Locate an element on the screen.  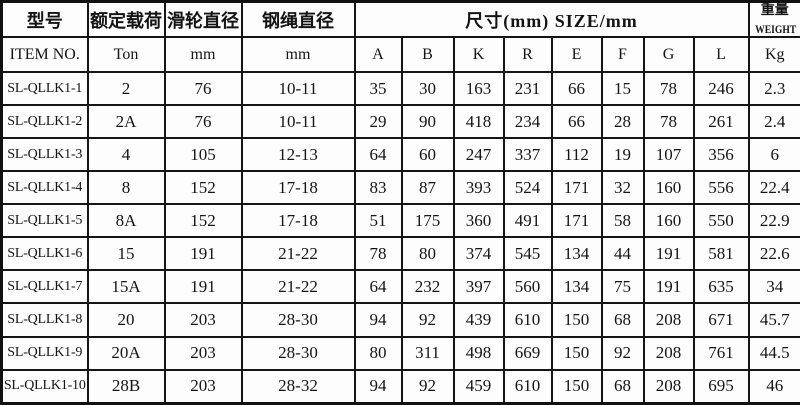
value-cell: 90 is located at coordinates (427, 122).